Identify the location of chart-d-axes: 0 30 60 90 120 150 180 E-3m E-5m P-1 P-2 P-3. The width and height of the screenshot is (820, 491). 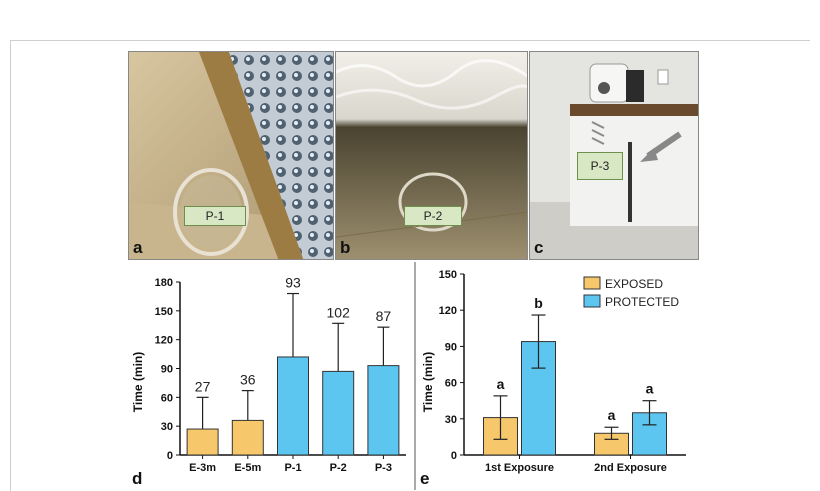
(280, 375).